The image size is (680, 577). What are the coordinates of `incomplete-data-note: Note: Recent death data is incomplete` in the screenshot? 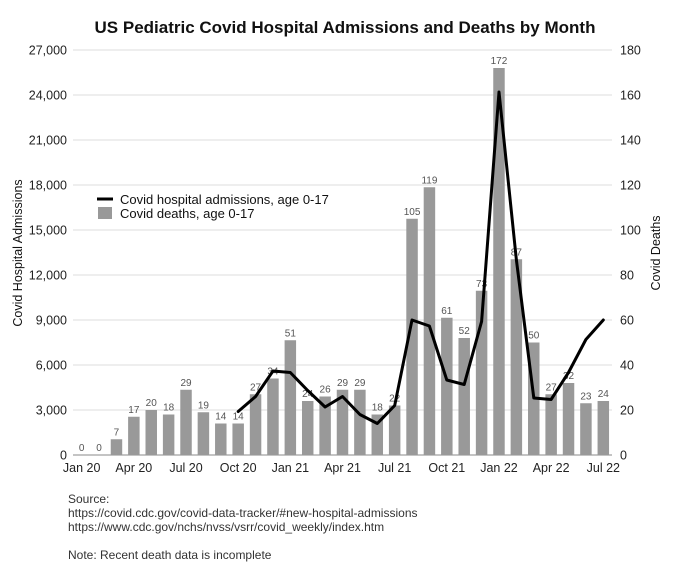 It's located at (170, 555).